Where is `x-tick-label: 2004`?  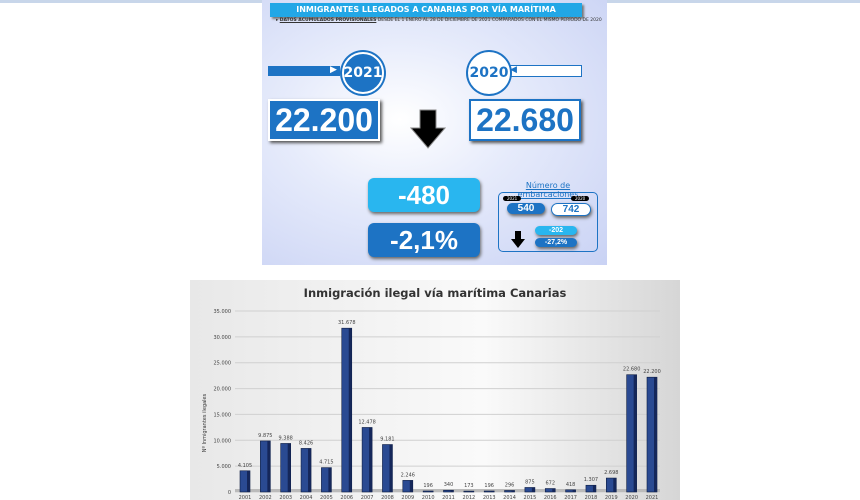
x-tick-label: 2004 is located at coordinates (306, 497).